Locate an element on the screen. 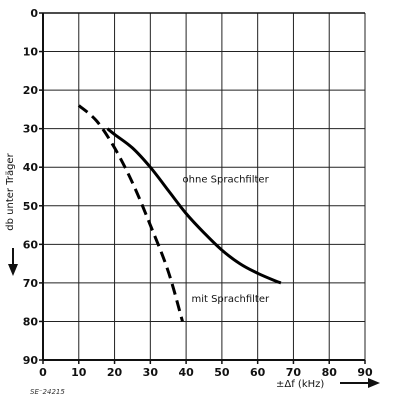  x-axis-label: ±Δf (kHz) is located at coordinates (300, 384).